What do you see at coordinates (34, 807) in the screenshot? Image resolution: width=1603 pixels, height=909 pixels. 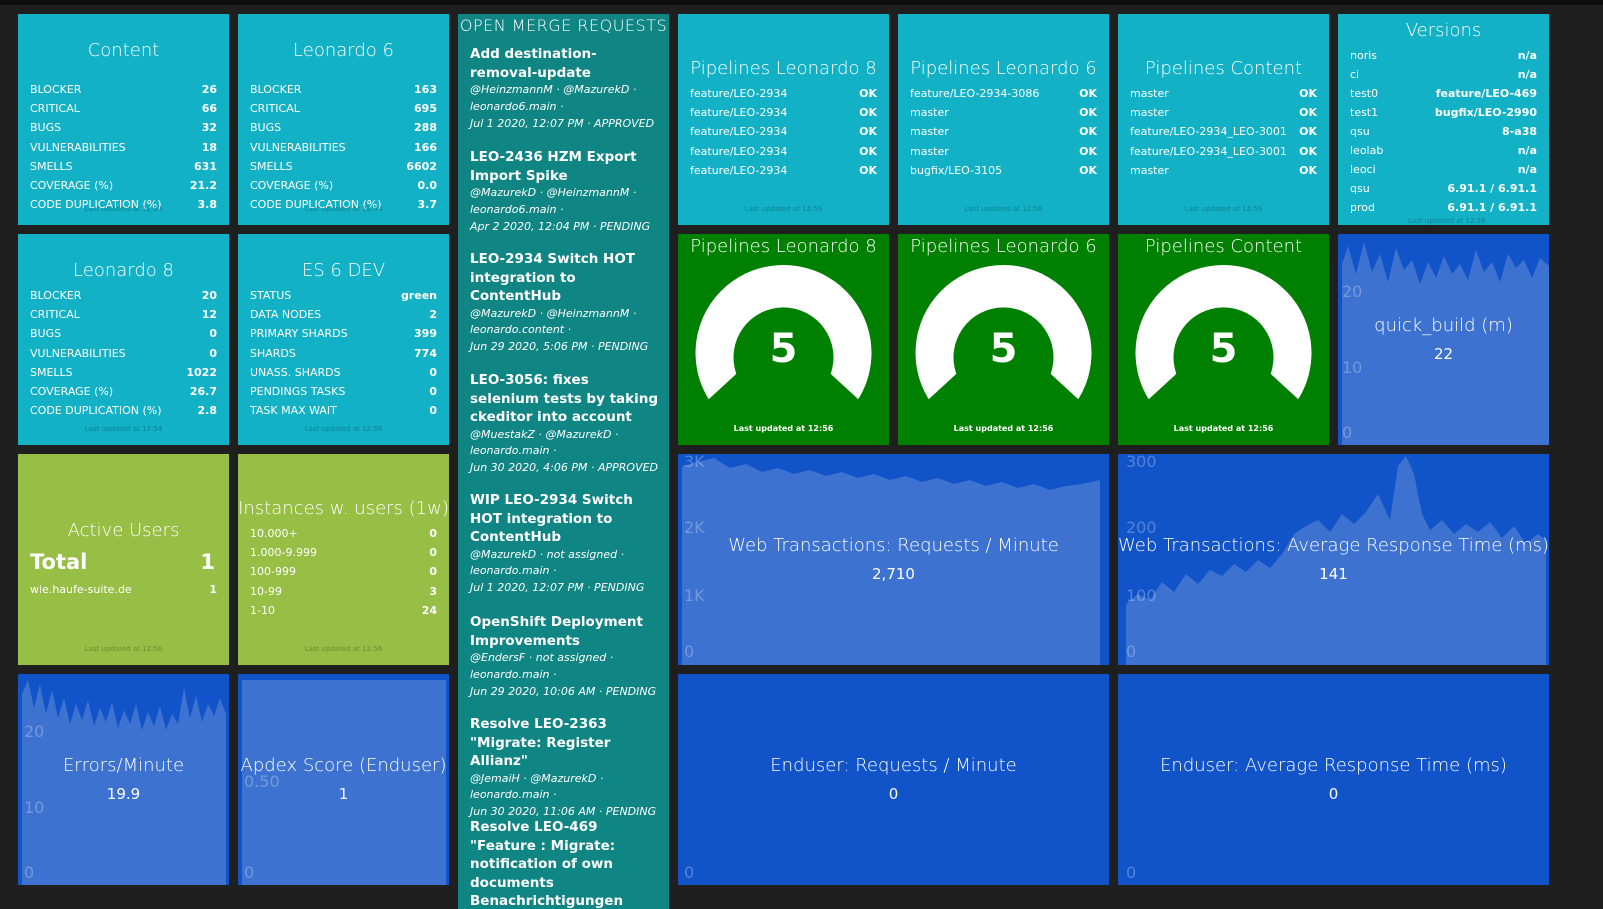 I see `axis-tick: 10` at bounding box center [34, 807].